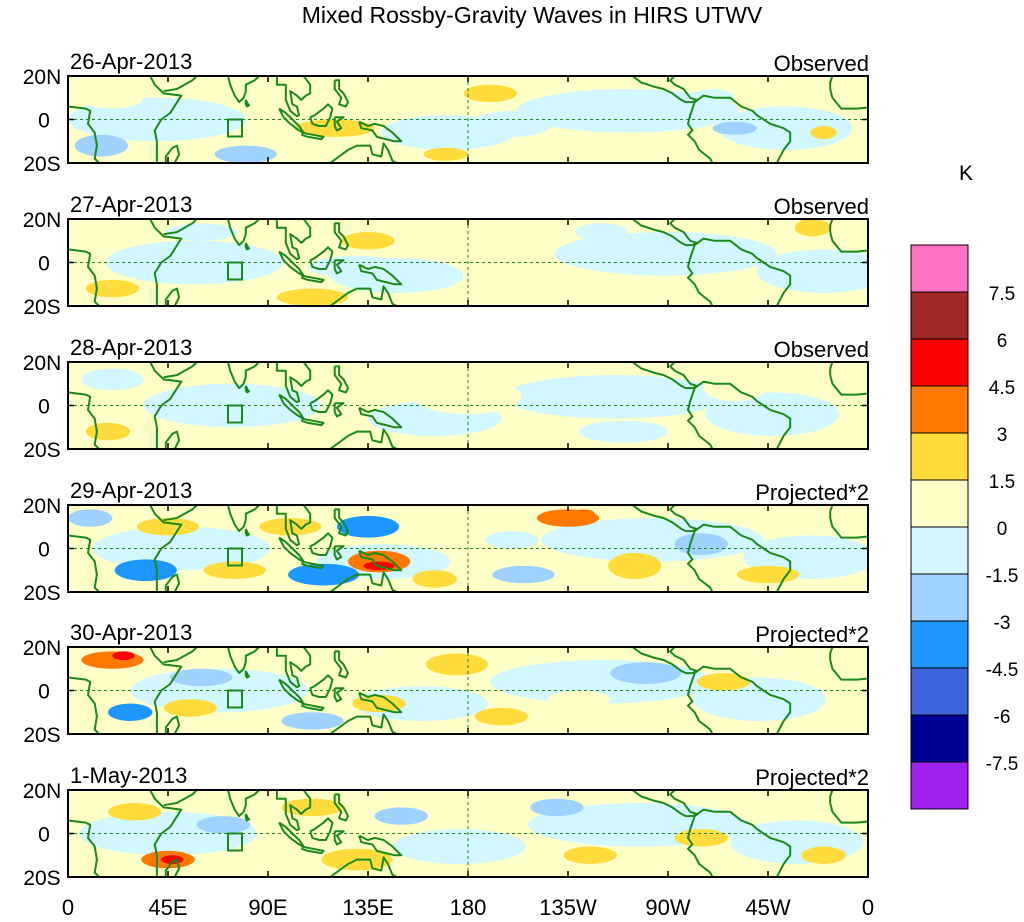 The height and width of the screenshot is (922, 1024). I want to click on colorbar-label: 6, so click(1002, 341).